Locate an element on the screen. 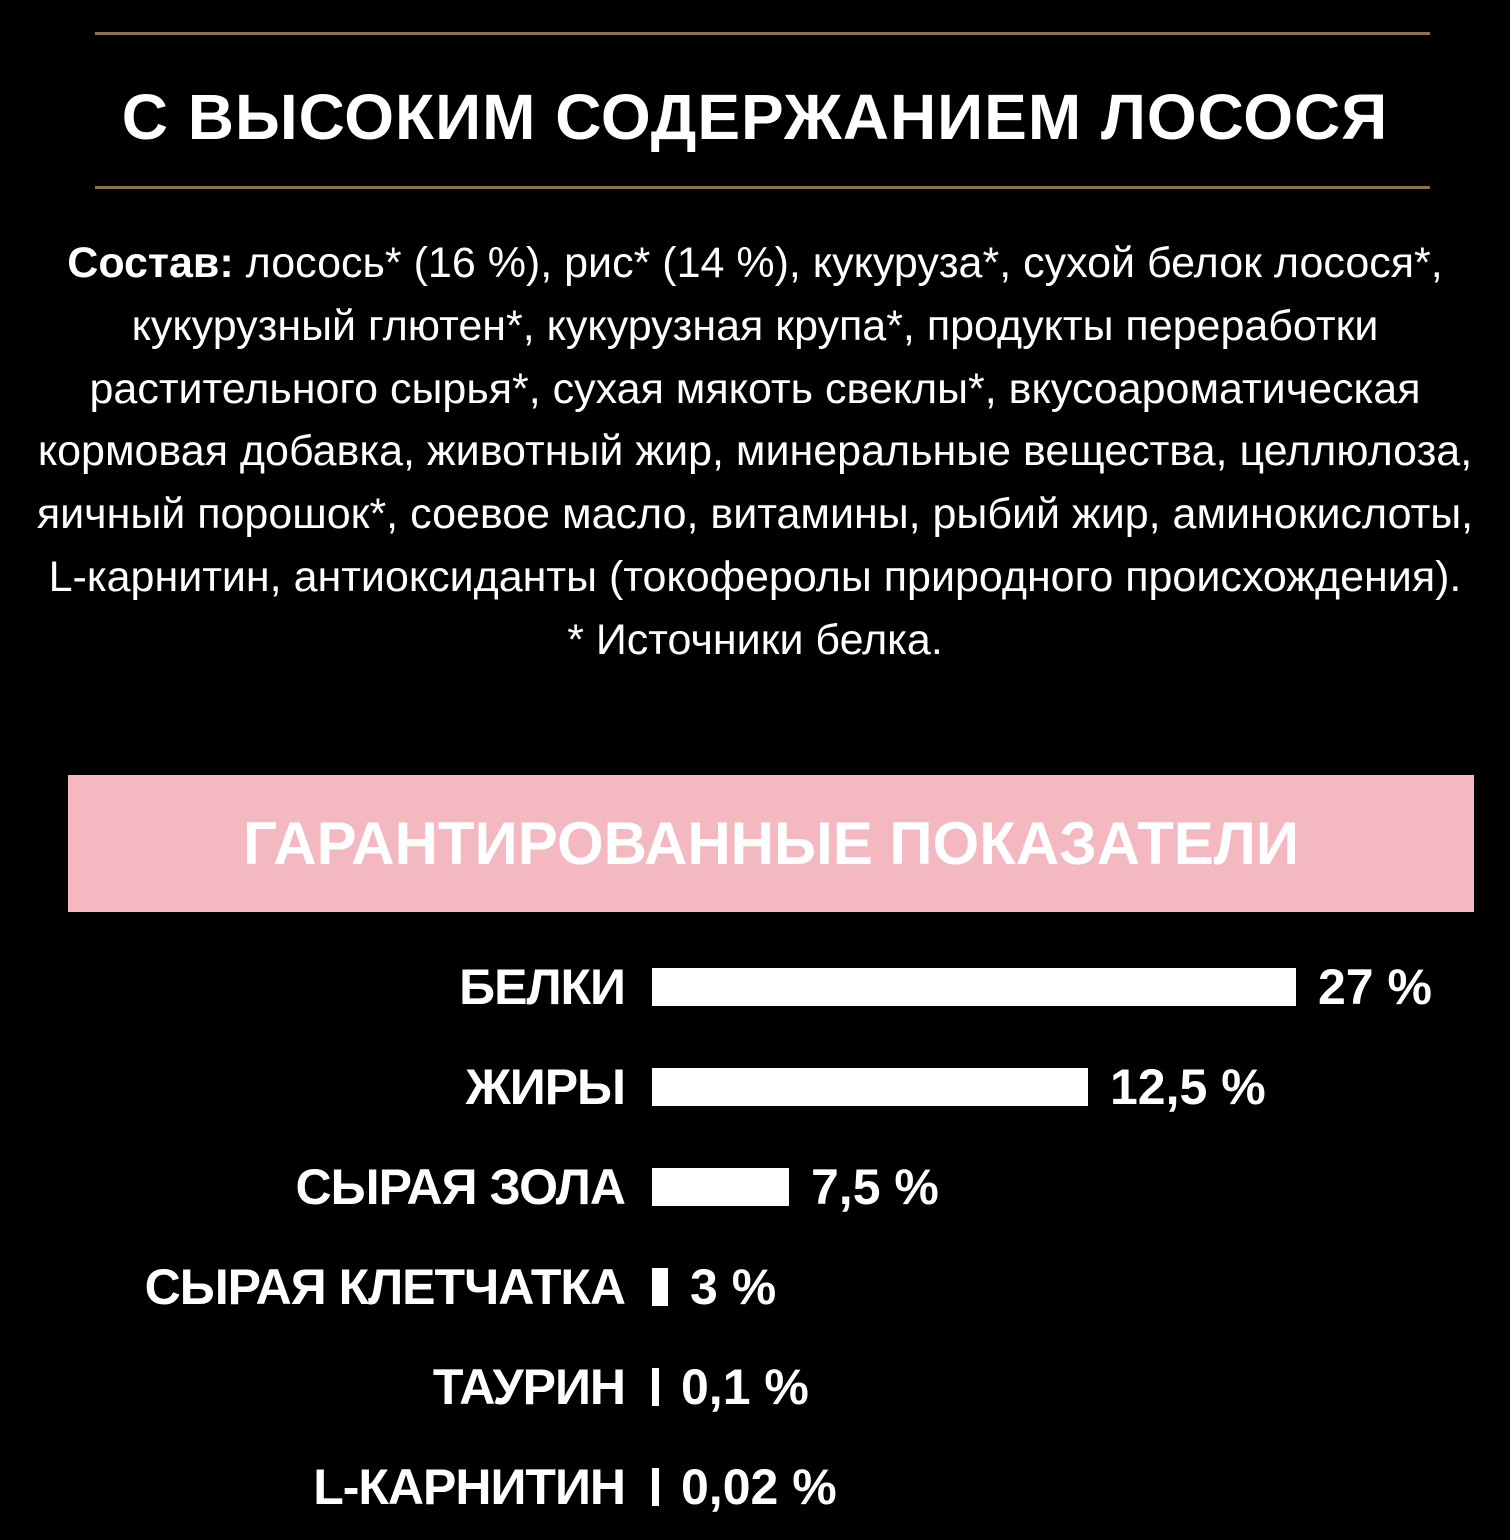 This screenshot has height=1540, width=1510. nutrient-value: 7,5 % is located at coordinates (875, 1187).